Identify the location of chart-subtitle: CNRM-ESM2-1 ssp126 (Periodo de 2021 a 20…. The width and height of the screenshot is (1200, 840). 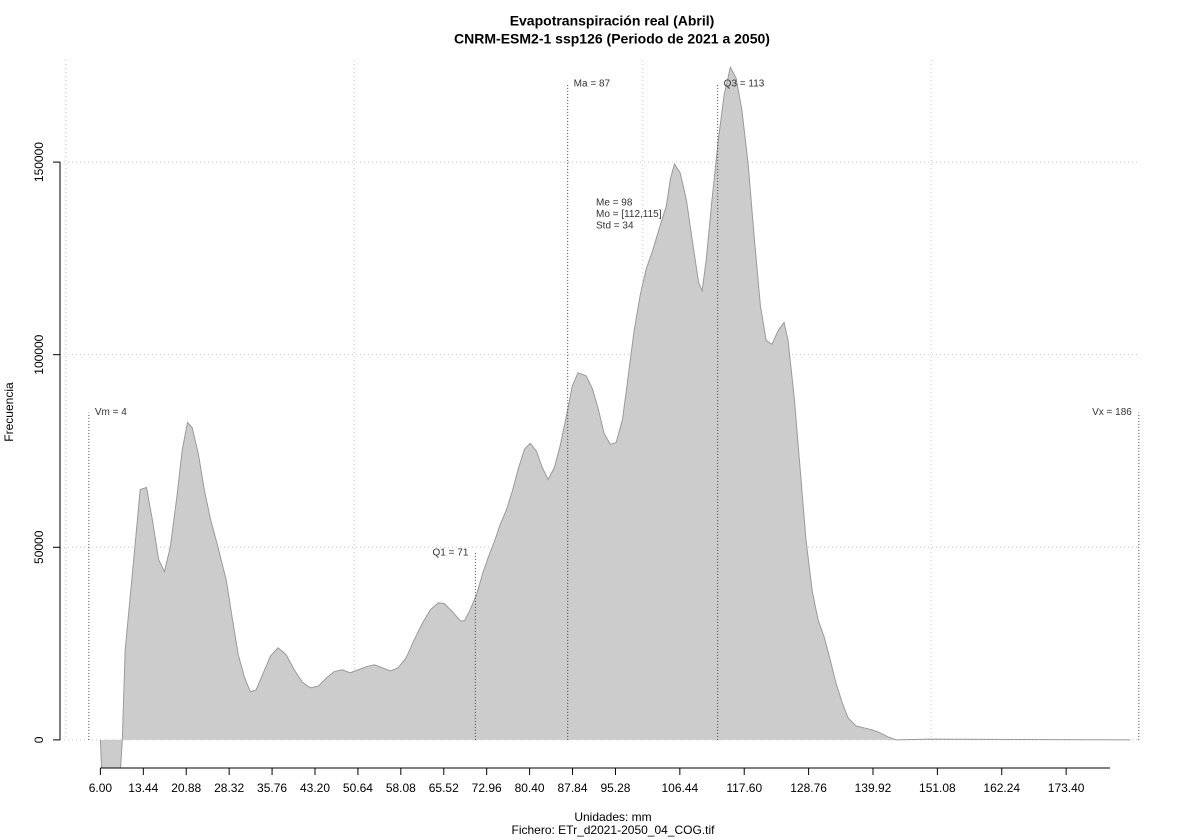
(612, 39).